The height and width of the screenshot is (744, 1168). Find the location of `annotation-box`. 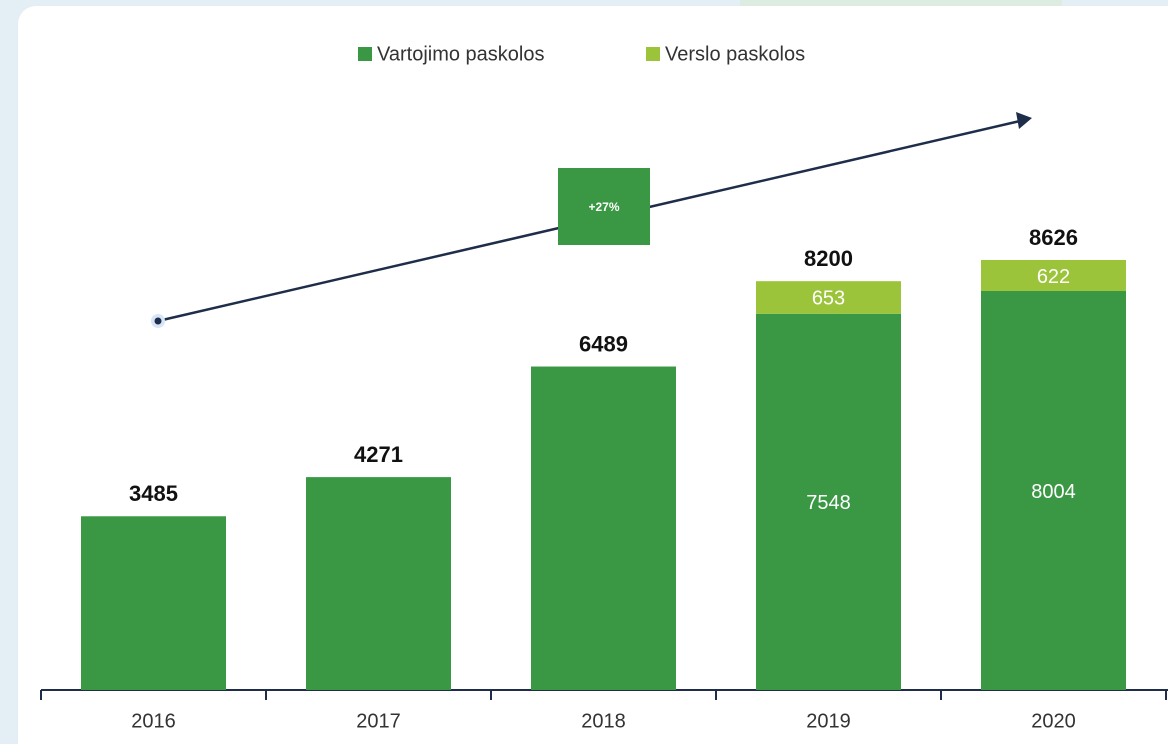

annotation-box is located at coordinates (604, 206).